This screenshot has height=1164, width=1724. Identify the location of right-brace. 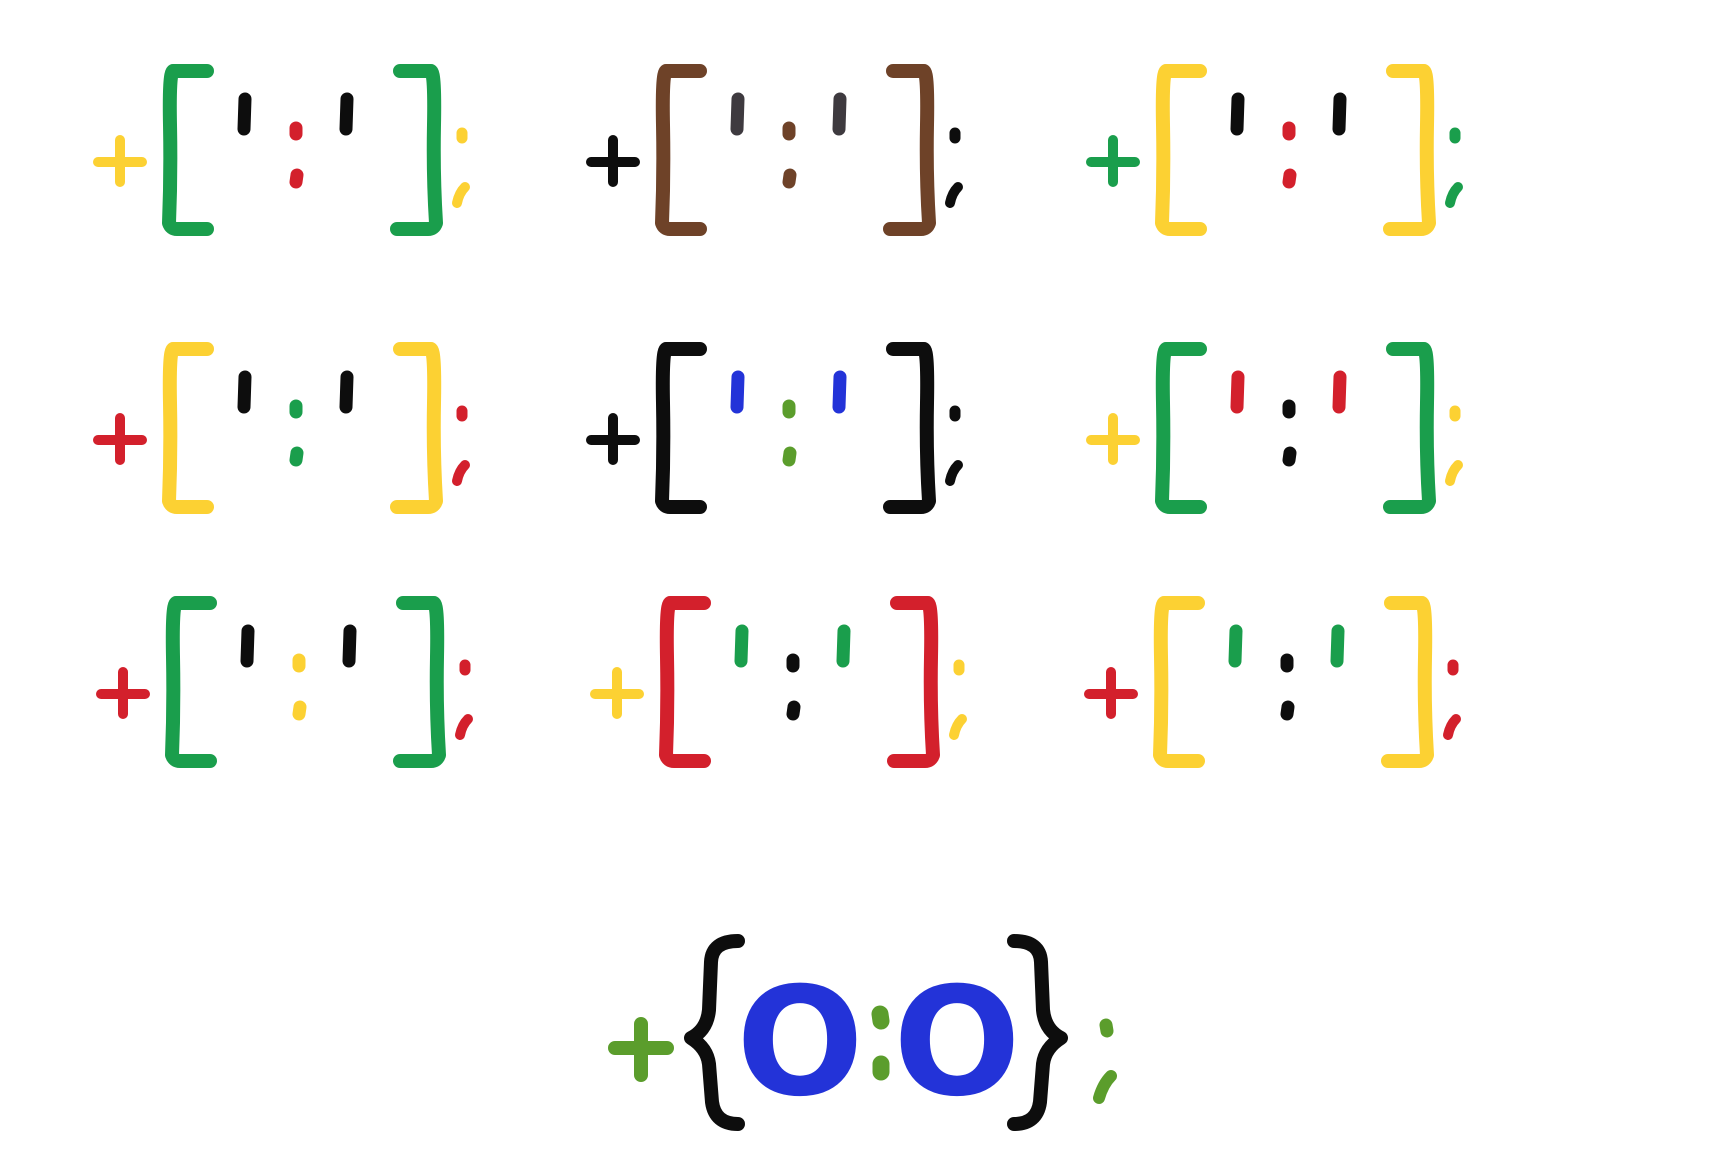
(1037, 1032).